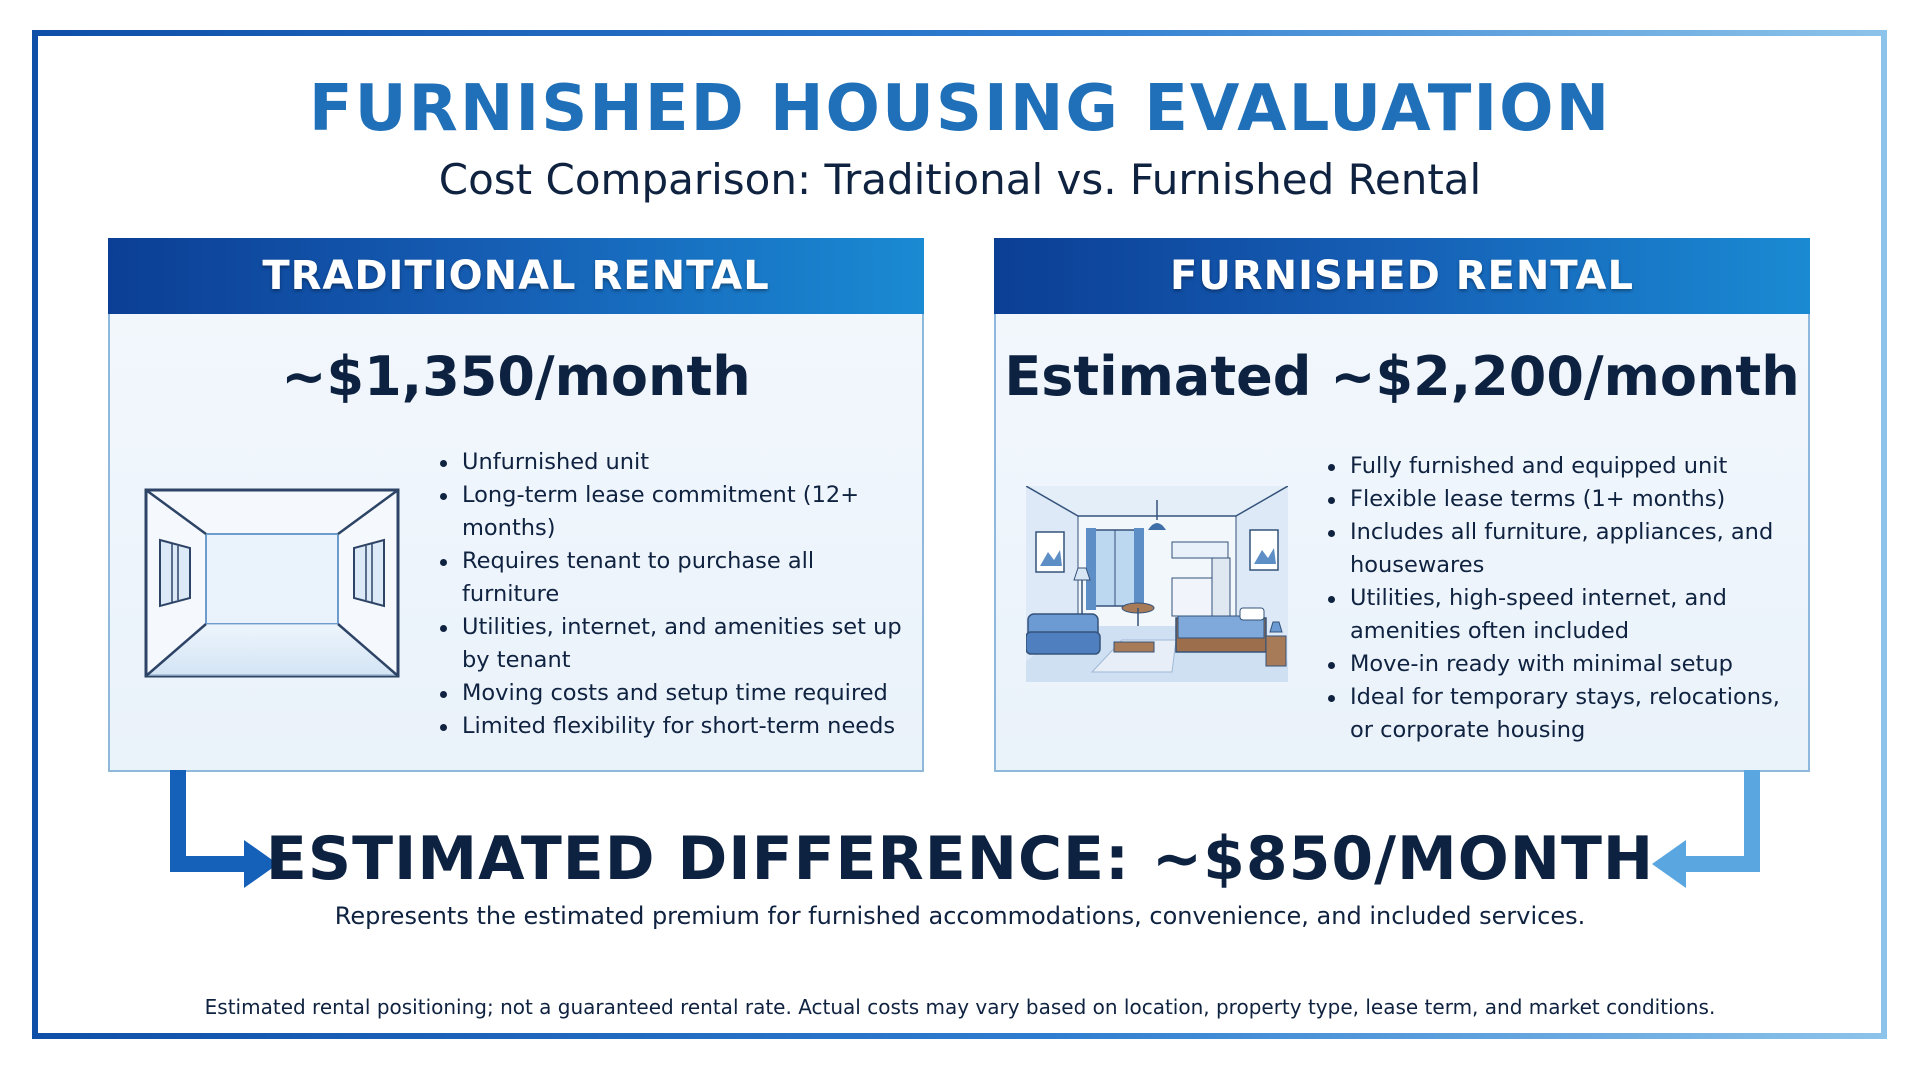 The height and width of the screenshot is (1072, 1920). Describe the element at coordinates (676, 462) in the screenshot. I see `list-item: Unfurnished unit` at that location.